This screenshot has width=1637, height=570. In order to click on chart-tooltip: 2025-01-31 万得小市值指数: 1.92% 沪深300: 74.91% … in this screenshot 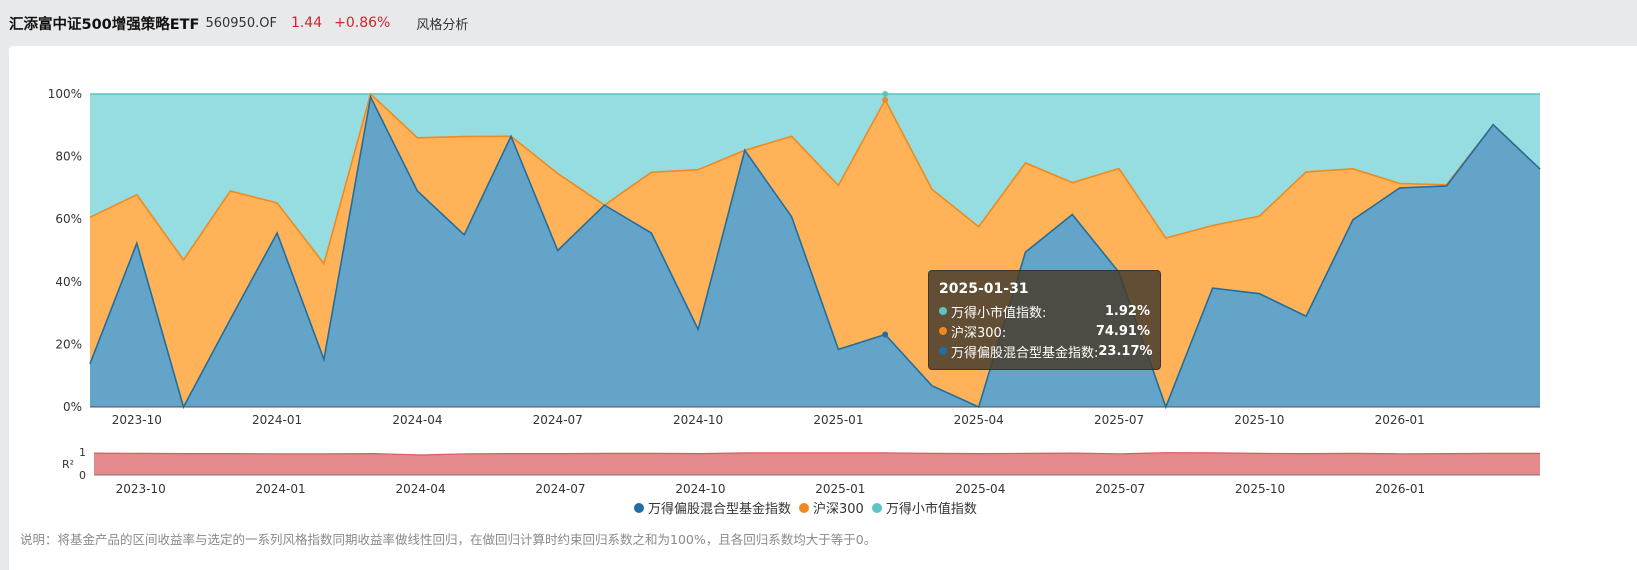, I will do `click(1044, 320)`.